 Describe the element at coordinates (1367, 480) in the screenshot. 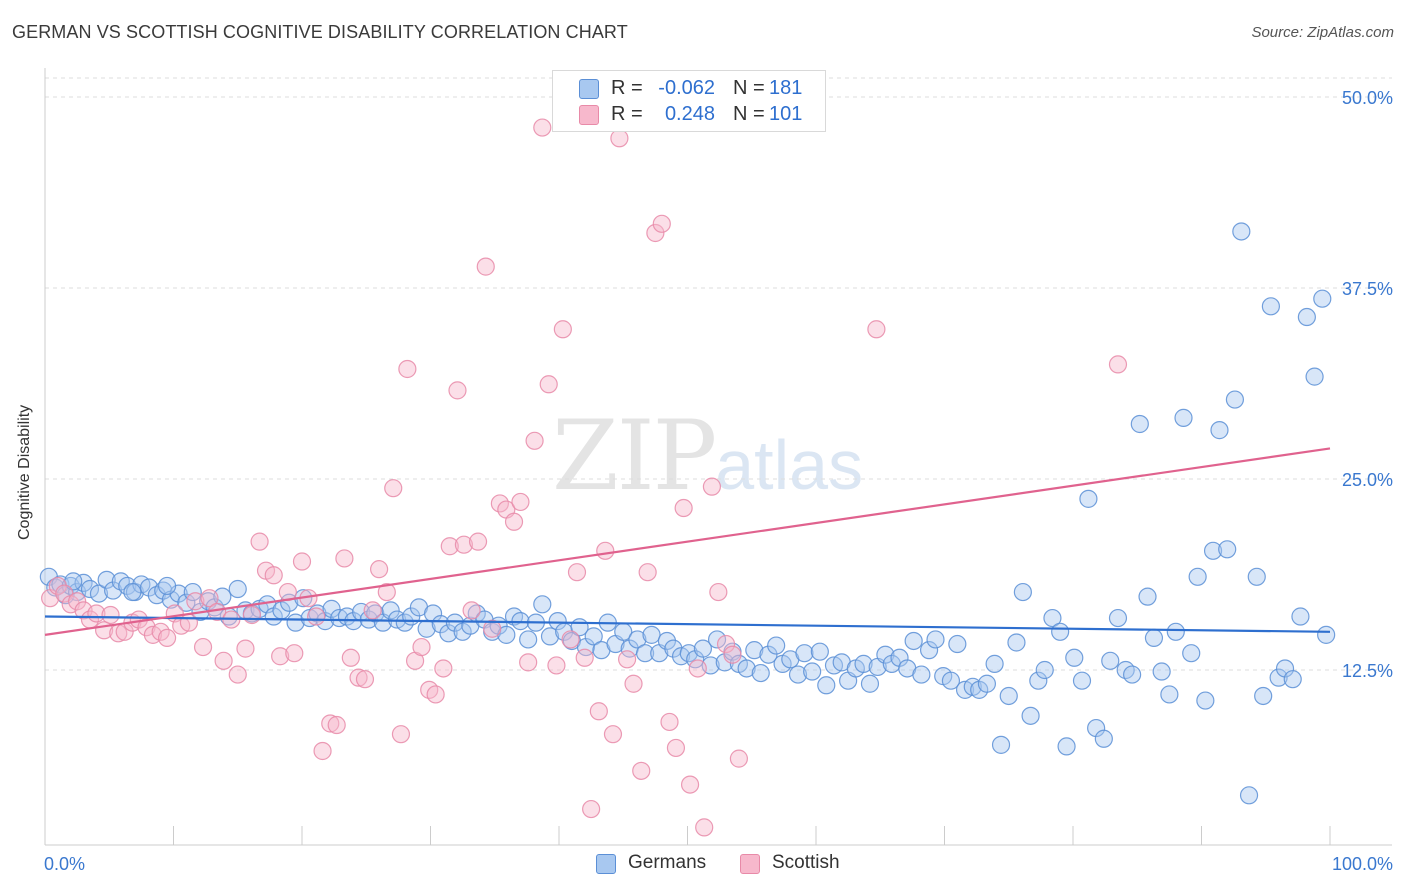

I see `y-tick-label-1: 25.0%` at that location.